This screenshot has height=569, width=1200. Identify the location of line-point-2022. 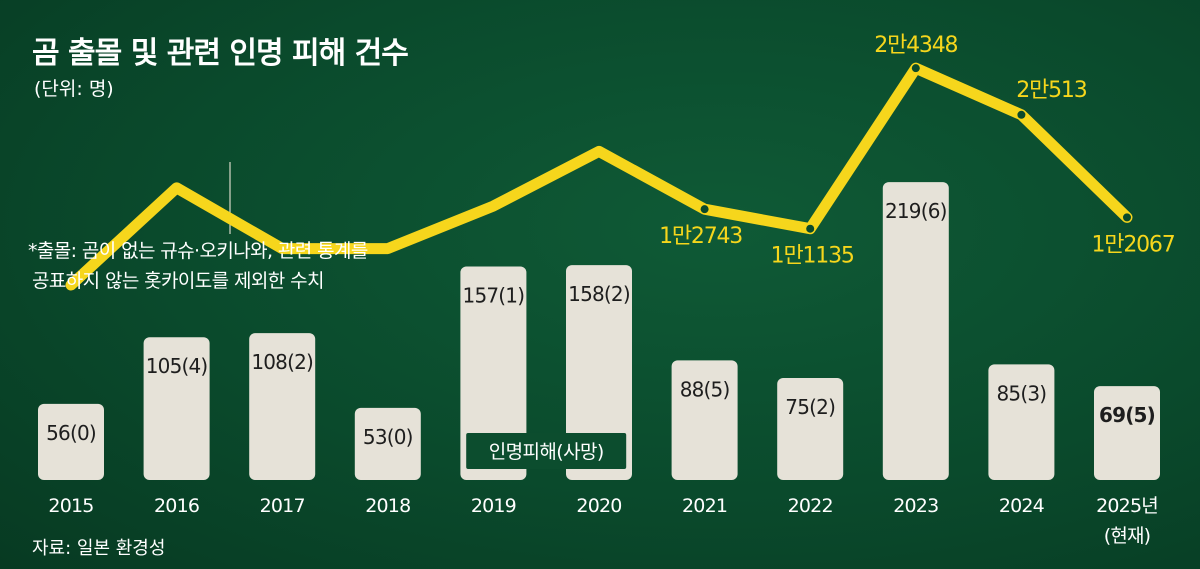
(810, 228).